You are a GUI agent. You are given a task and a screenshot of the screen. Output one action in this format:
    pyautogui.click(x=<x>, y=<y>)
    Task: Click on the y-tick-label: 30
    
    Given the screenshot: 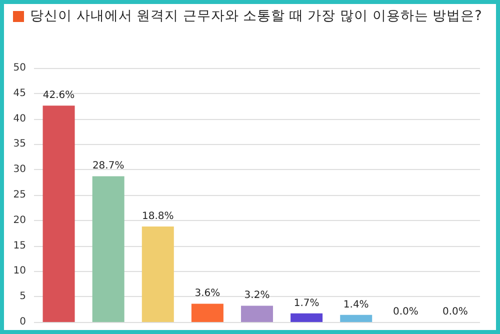 What is the action you would take?
    pyautogui.click(x=19, y=170)
    